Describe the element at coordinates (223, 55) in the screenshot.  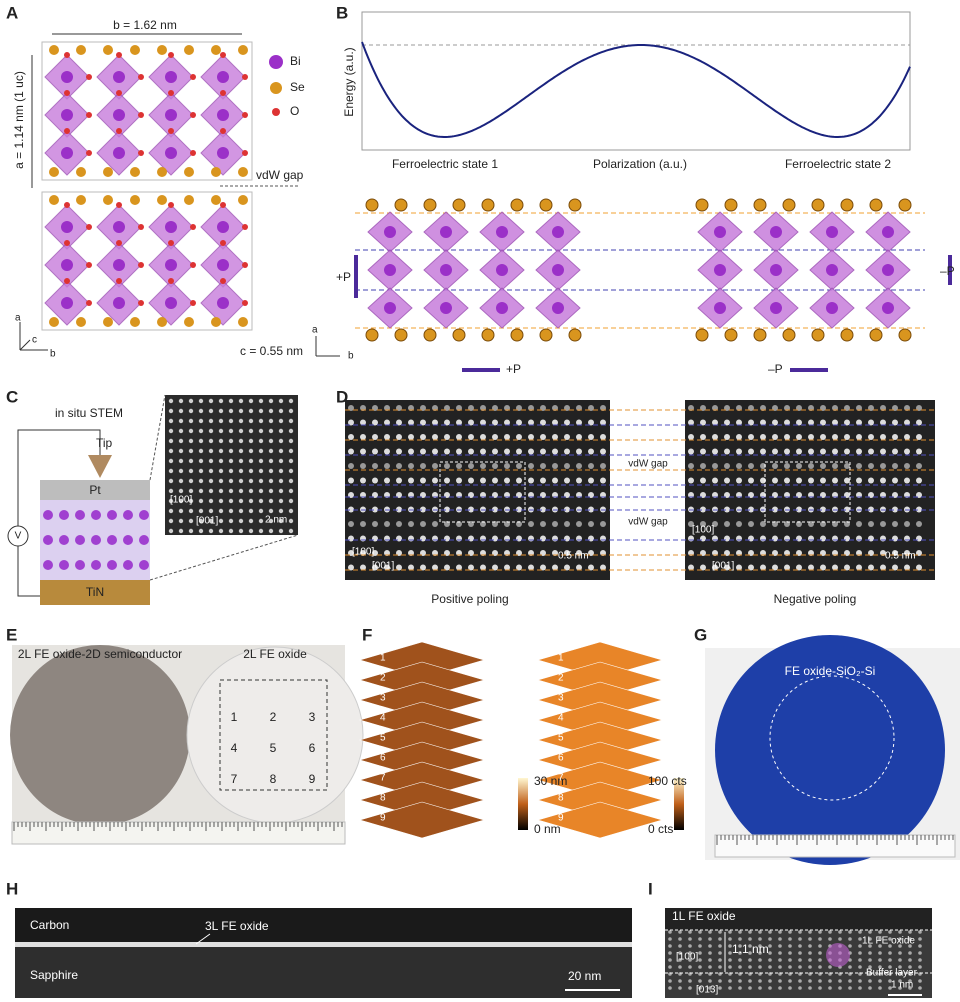
I see `o-atom` at that location.